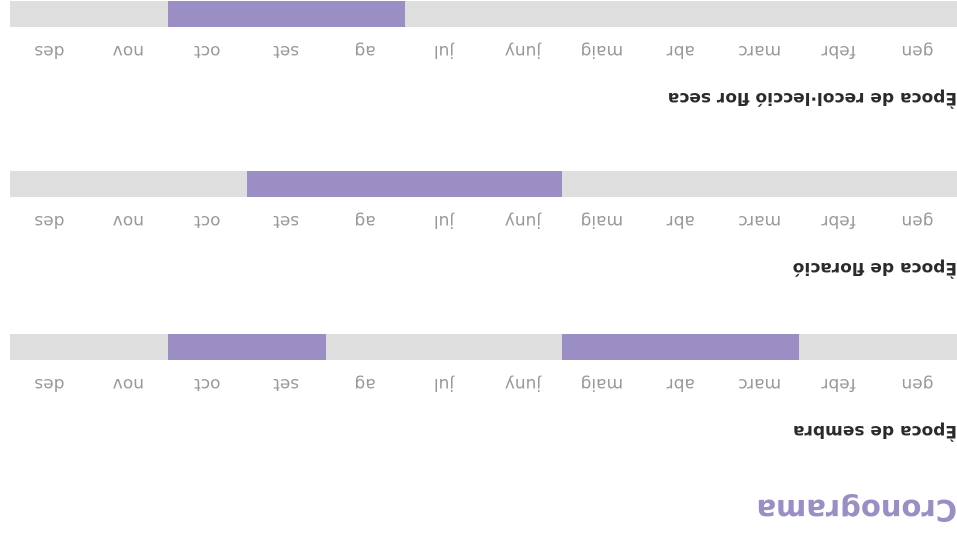  I want to click on section-heading: Època de recol·lecció flor seca, so click(812, 98).